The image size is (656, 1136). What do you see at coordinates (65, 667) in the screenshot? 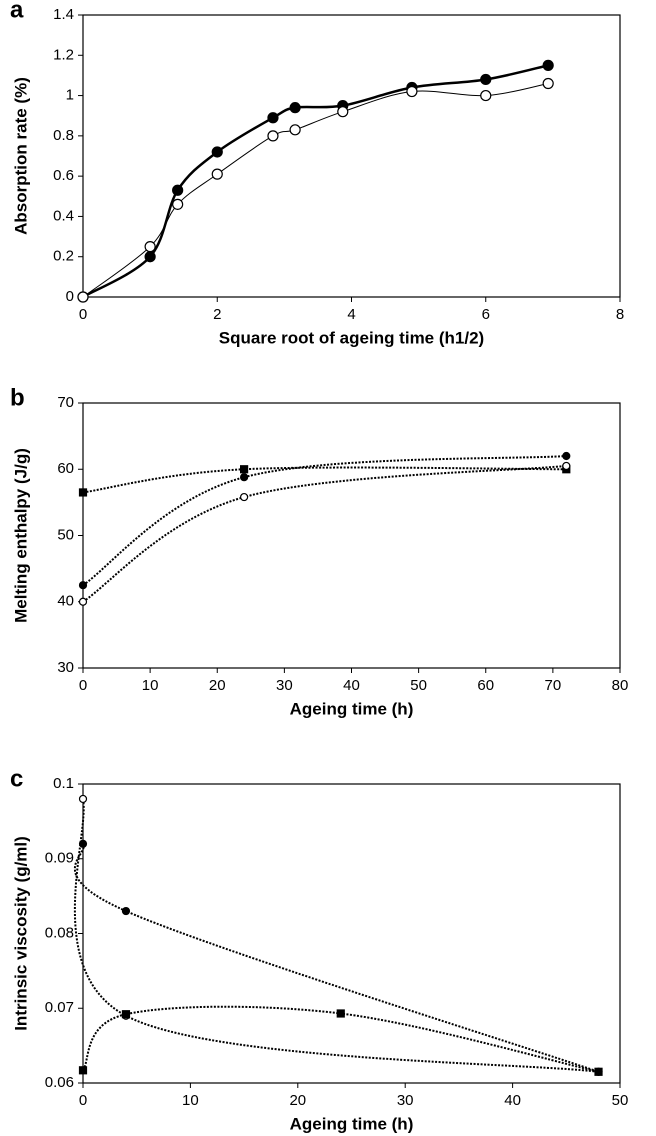
I see `y-tick-label: 30` at bounding box center [65, 667].